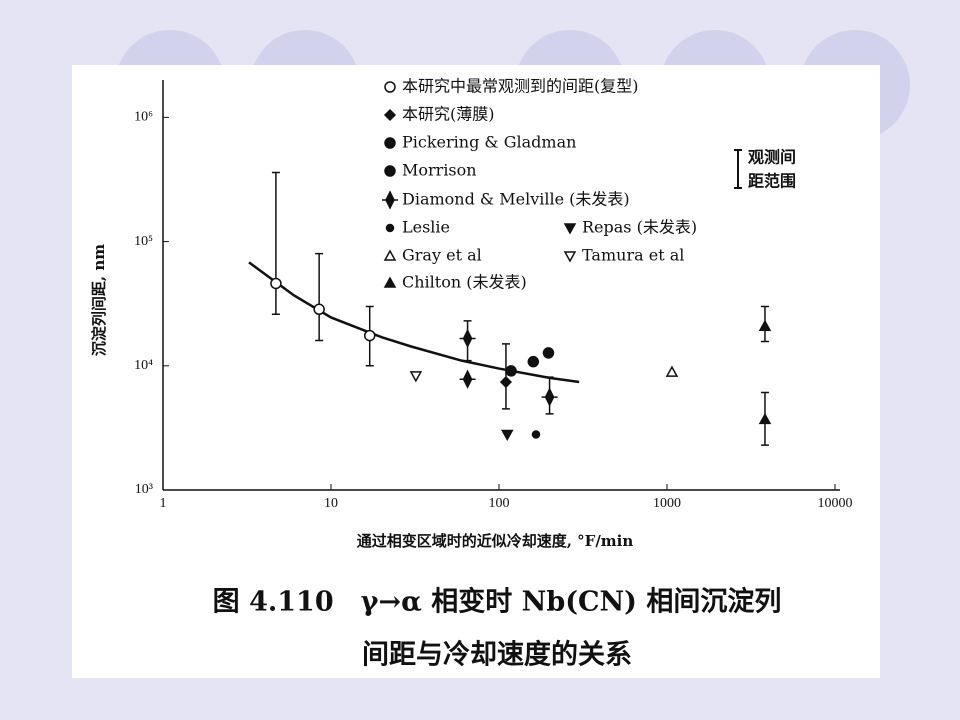 Image resolution: width=960 pixels, height=720 pixels. I want to click on range-note: 距范围, so click(772, 181).